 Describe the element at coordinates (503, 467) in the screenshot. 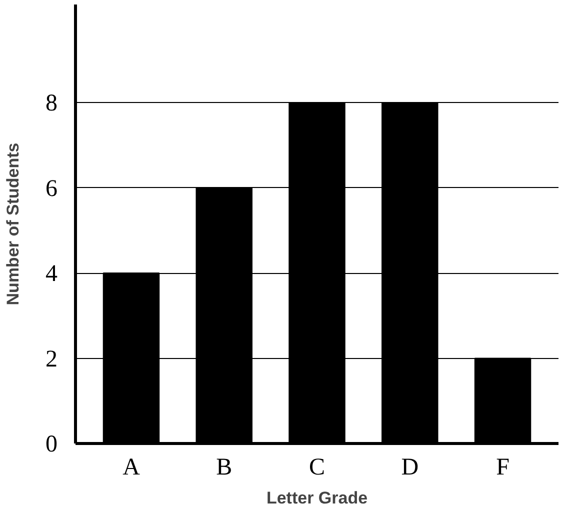

I see `x-tick-label: F` at that location.